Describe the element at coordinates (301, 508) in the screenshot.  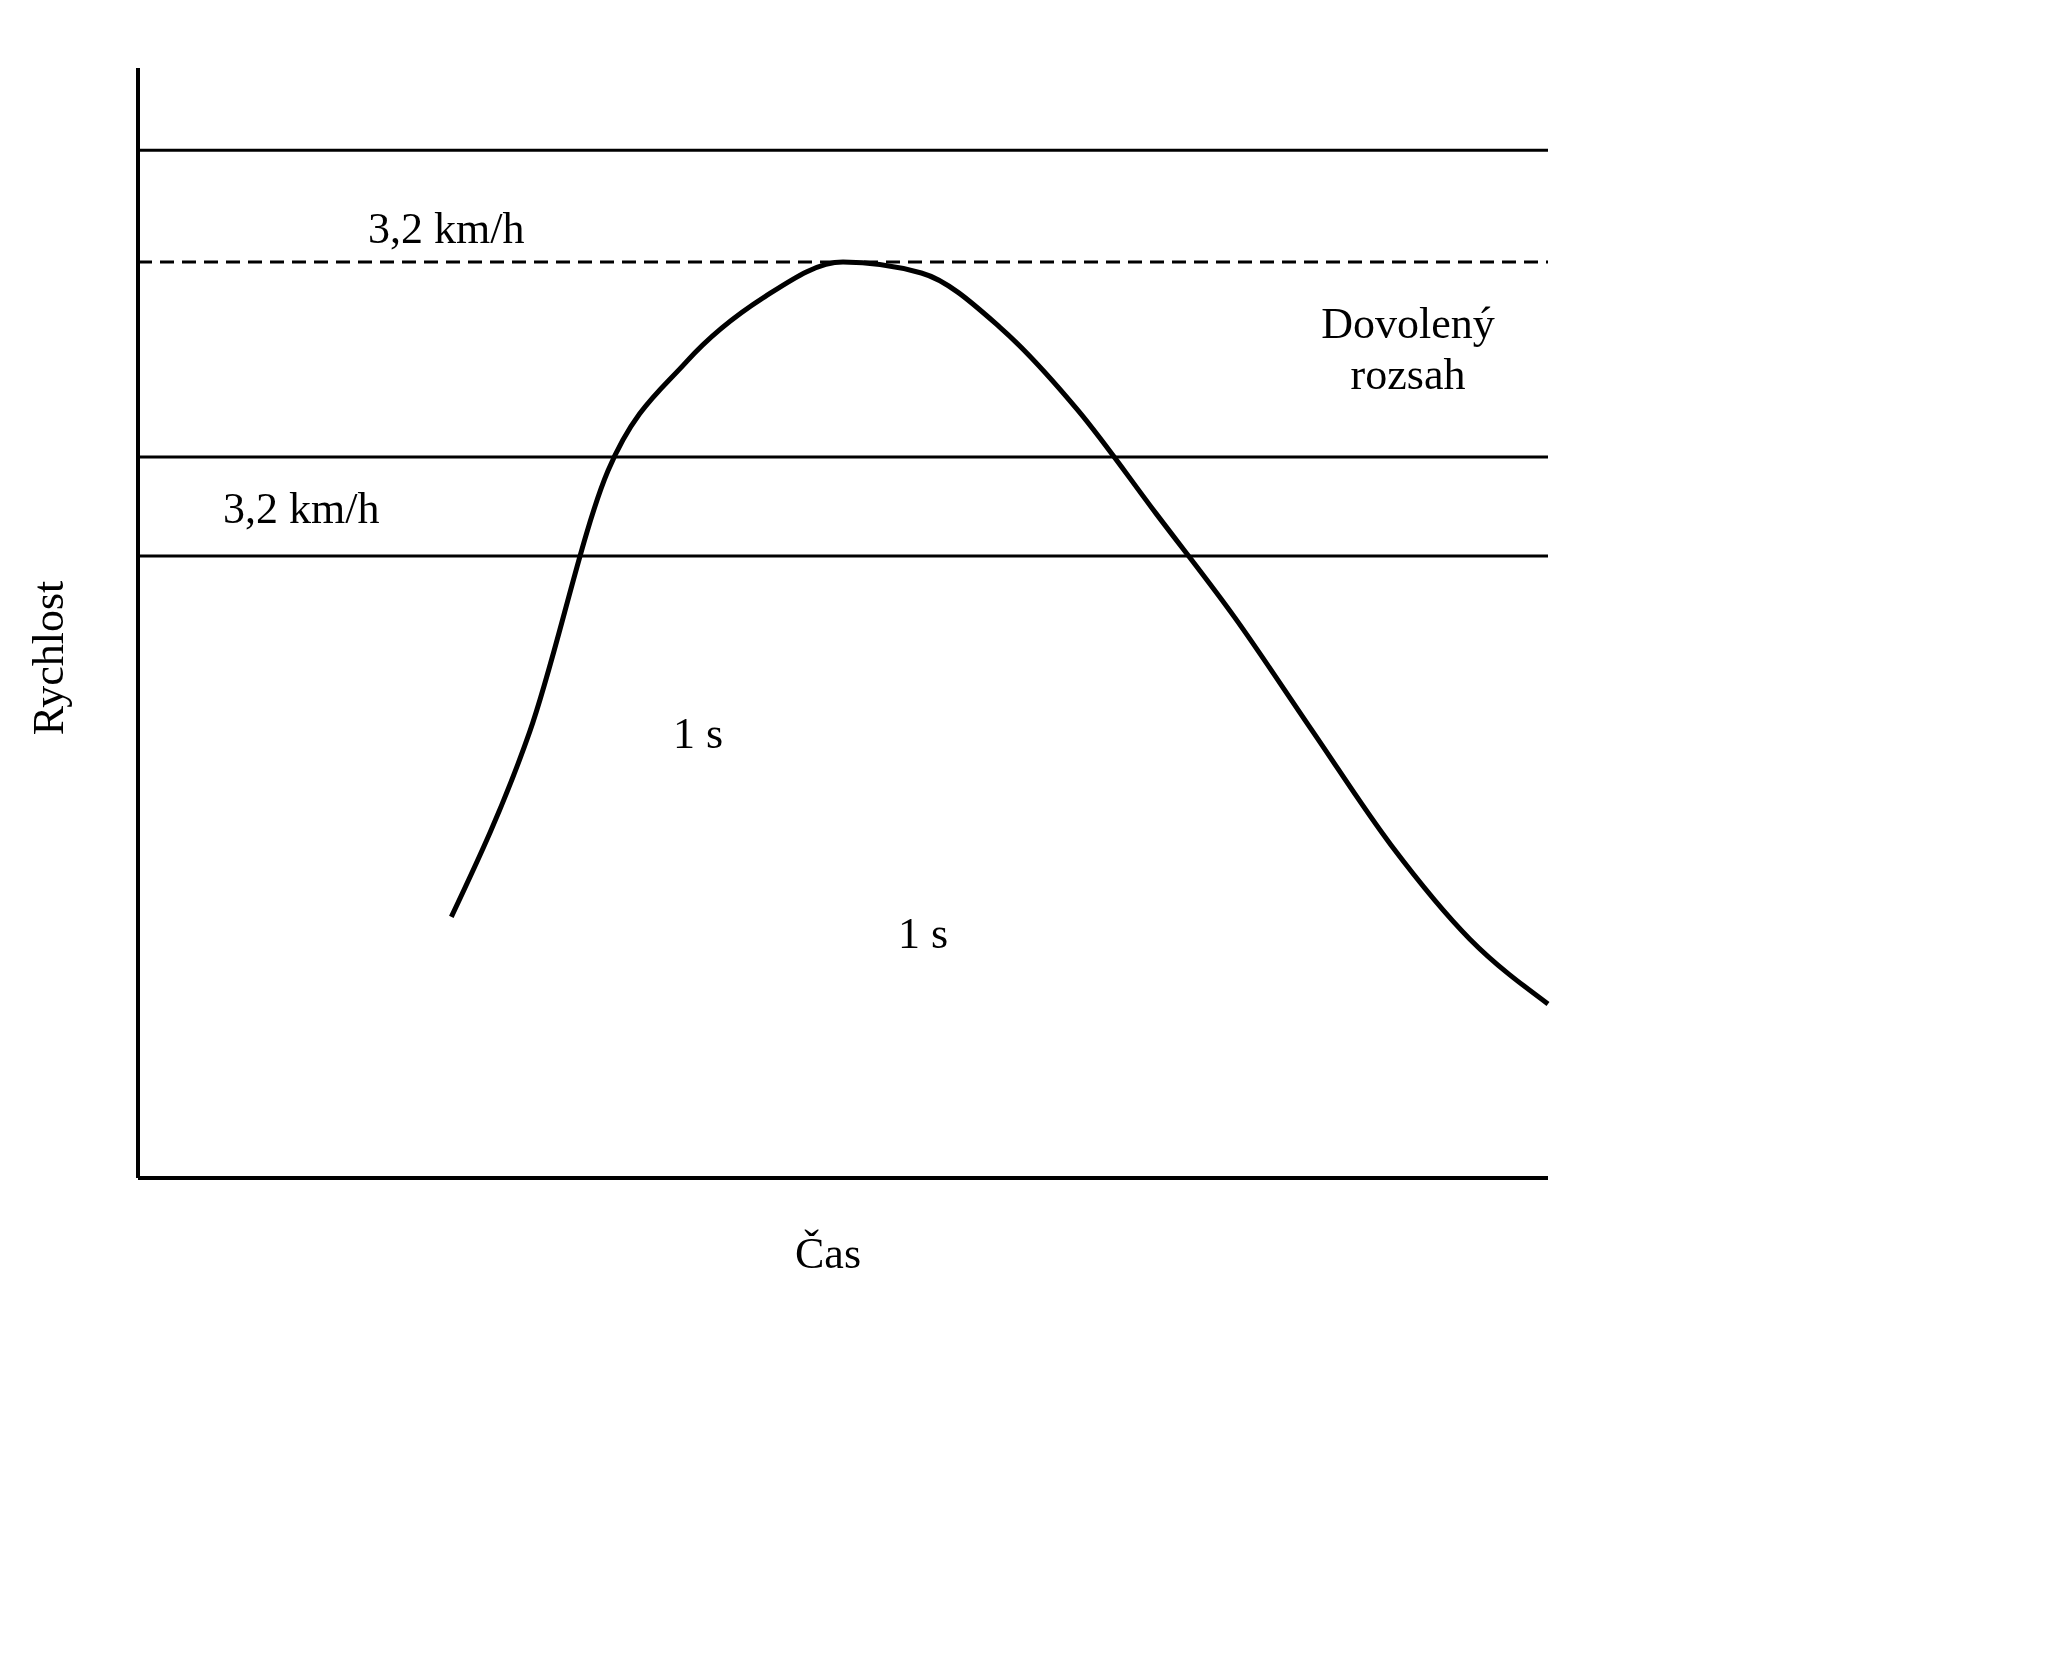
I see `annotation: 3,2 km/h` at that location.